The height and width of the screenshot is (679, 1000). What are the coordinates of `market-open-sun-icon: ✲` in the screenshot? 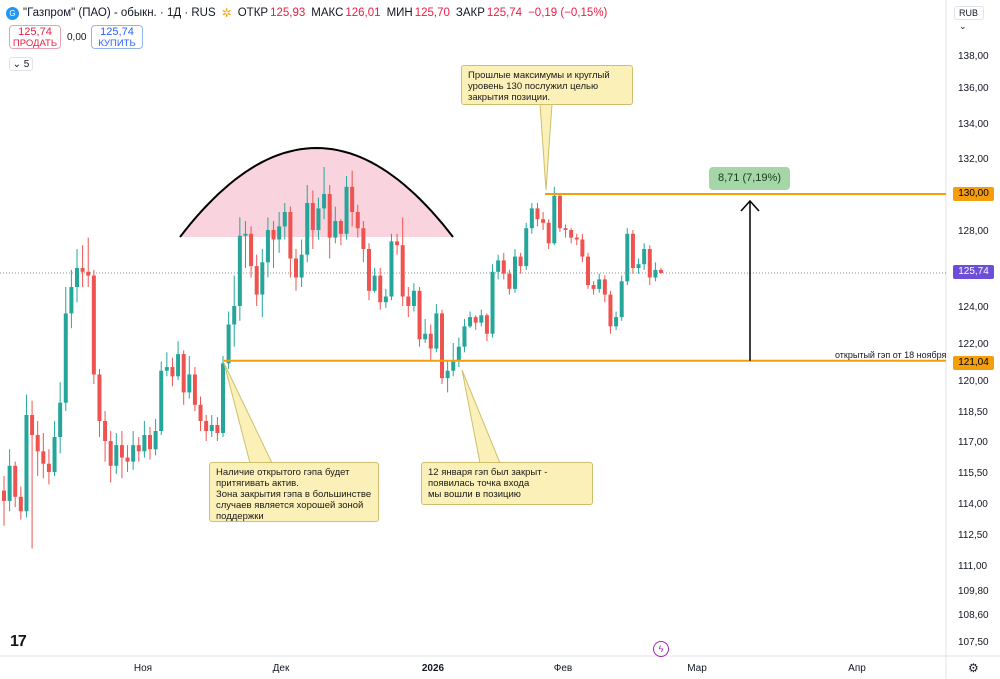 It's located at (226, 13).